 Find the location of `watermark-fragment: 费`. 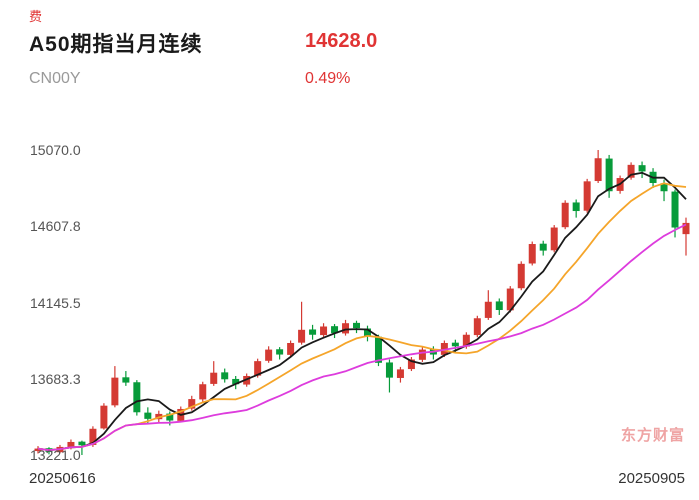

watermark-fragment: 费 is located at coordinates (36, 16).